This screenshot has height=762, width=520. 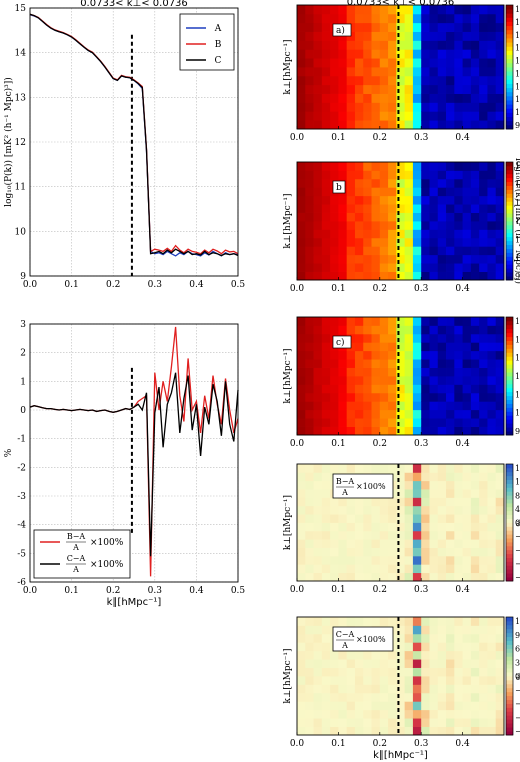 What do you see at coordinates (207, 42) in the screenshot?
I see `legend-box` at bounding box center [207, 42].